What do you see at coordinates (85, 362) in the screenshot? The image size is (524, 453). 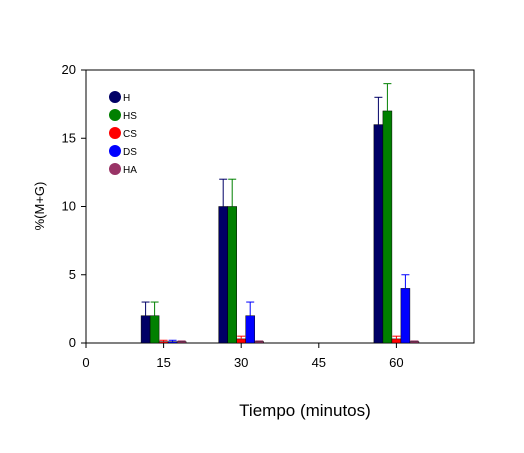 I see `x-tick-label: 0` at bounding box center [85, 362].